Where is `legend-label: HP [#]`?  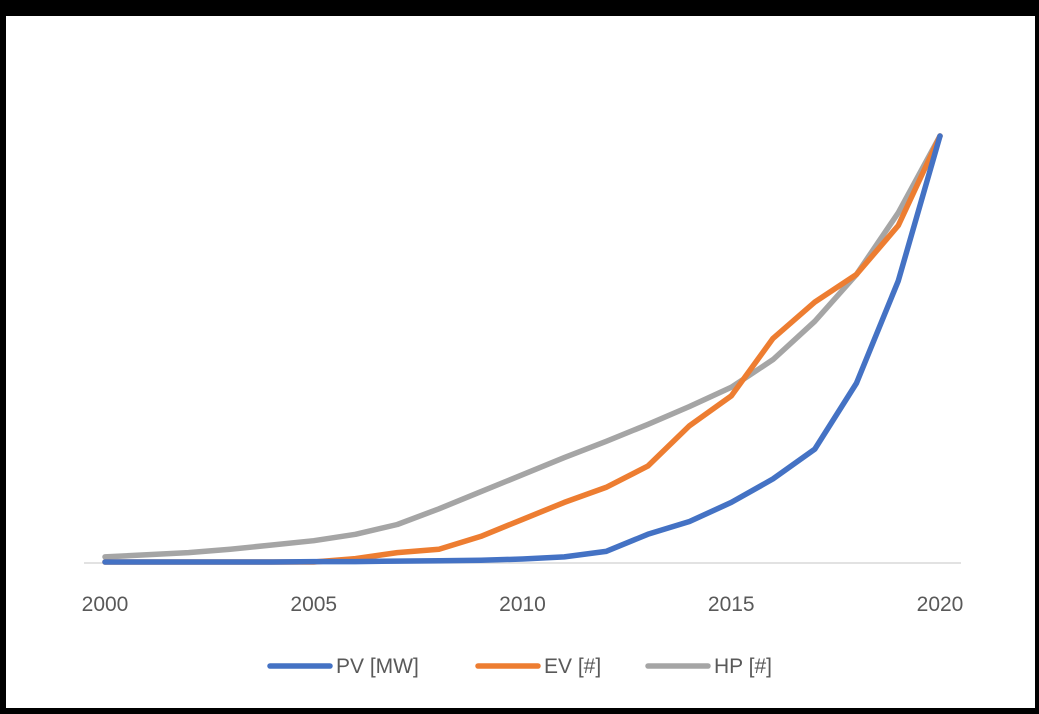
legend-label: HP [#] is located at coordinates (743, 666).